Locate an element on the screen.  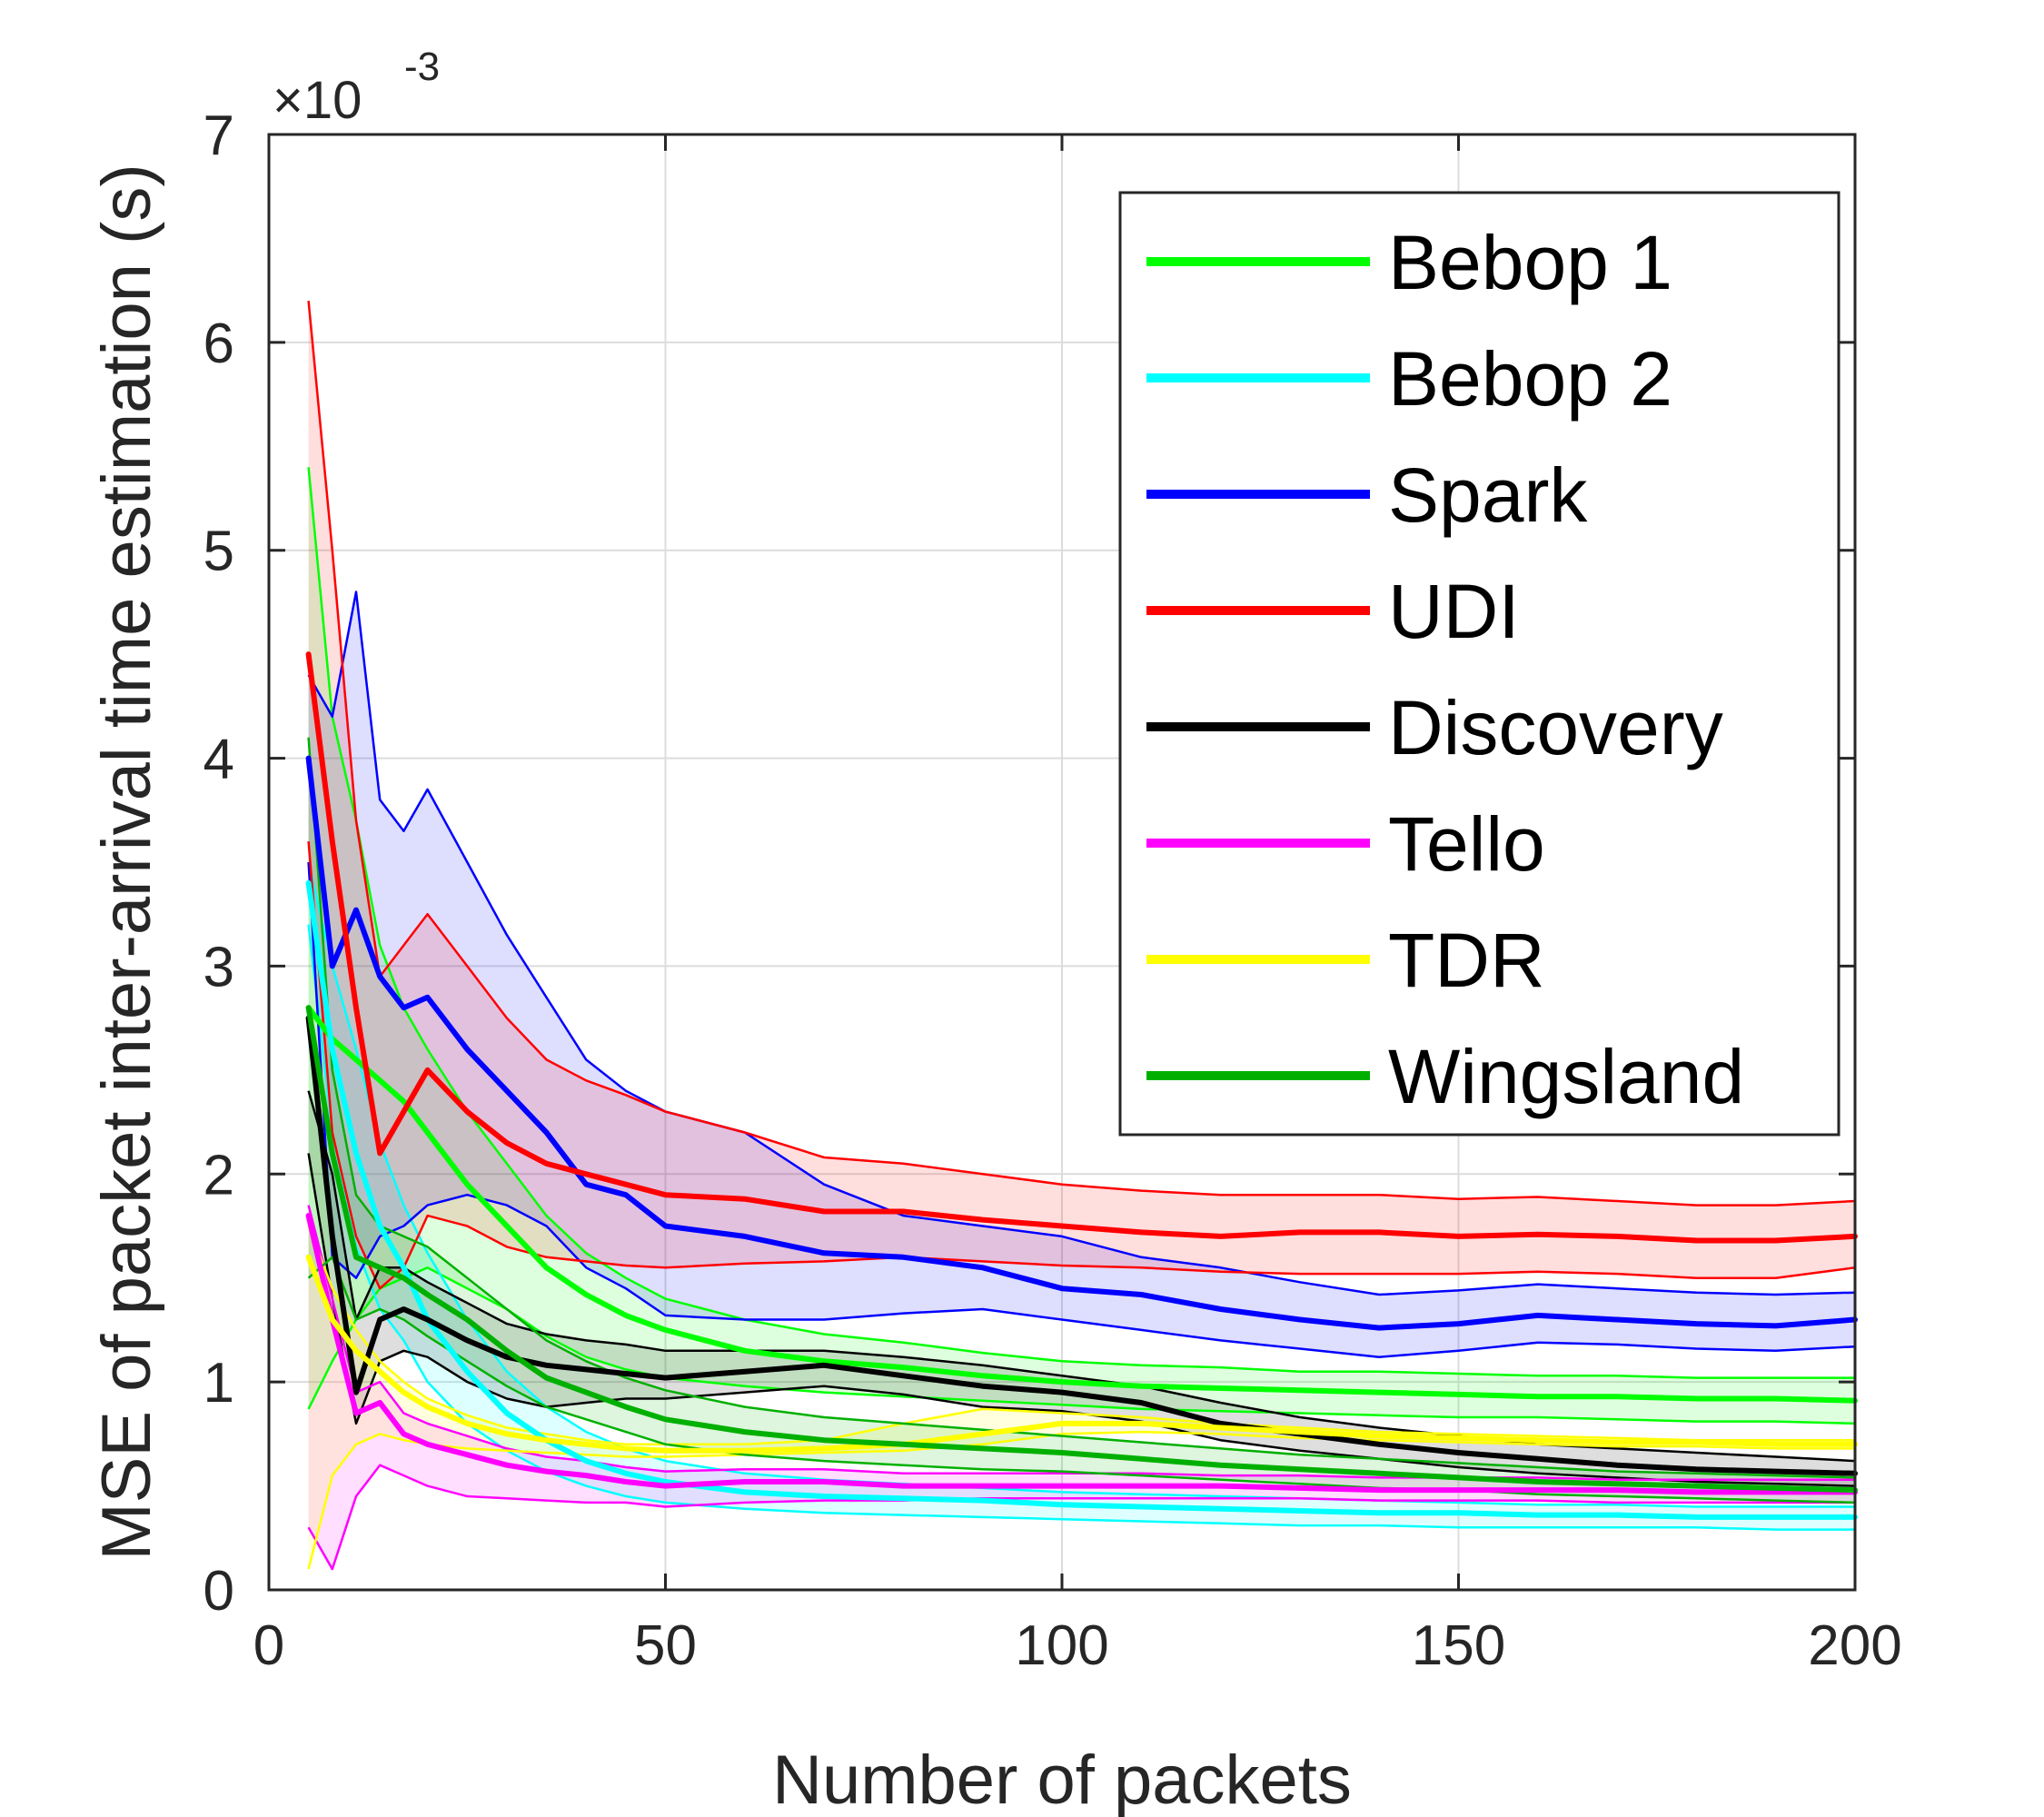
y-tick-label: 4 is located at coordinates (219, 760).